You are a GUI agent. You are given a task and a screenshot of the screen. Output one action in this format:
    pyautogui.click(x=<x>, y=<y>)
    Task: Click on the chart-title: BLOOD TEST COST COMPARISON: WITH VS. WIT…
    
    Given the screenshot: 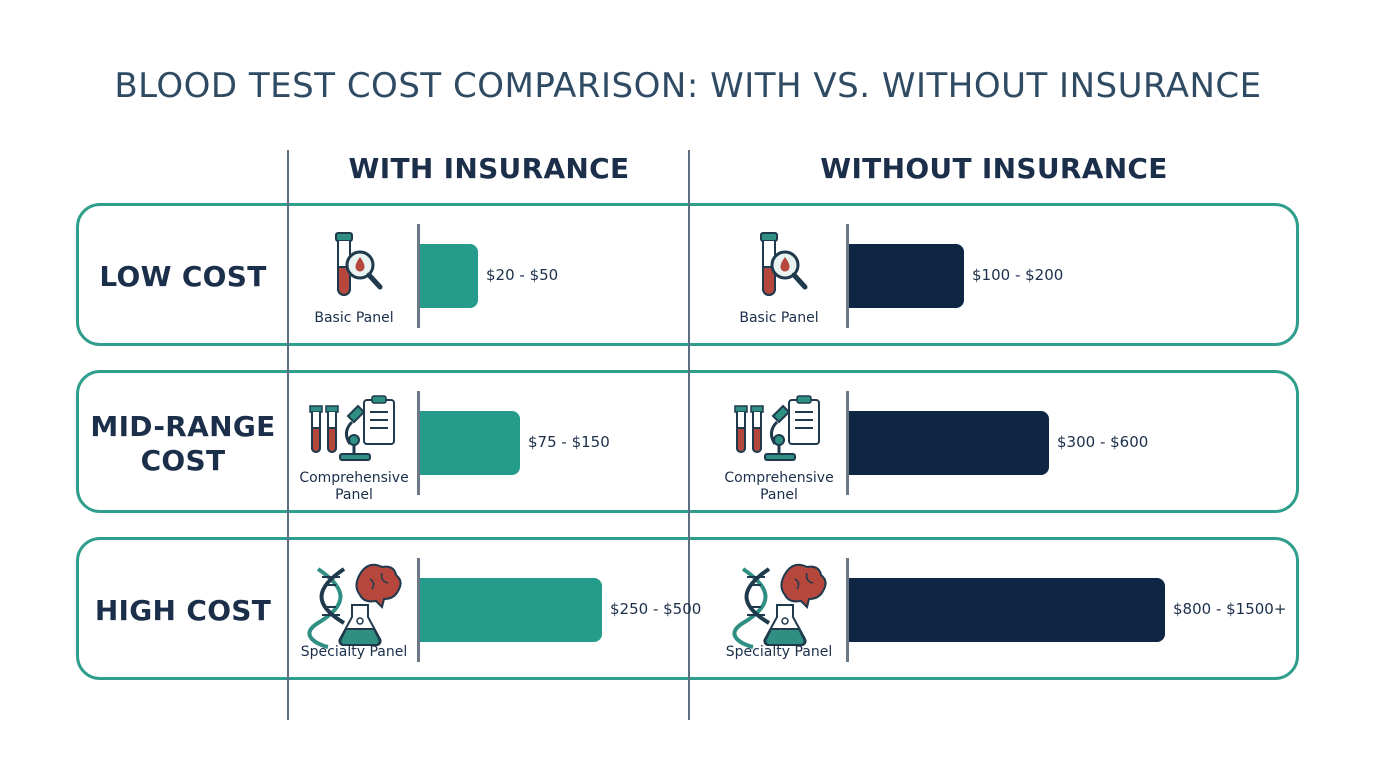 What is the action you would take?
    pyautogui.click(x=688, y=86)
    